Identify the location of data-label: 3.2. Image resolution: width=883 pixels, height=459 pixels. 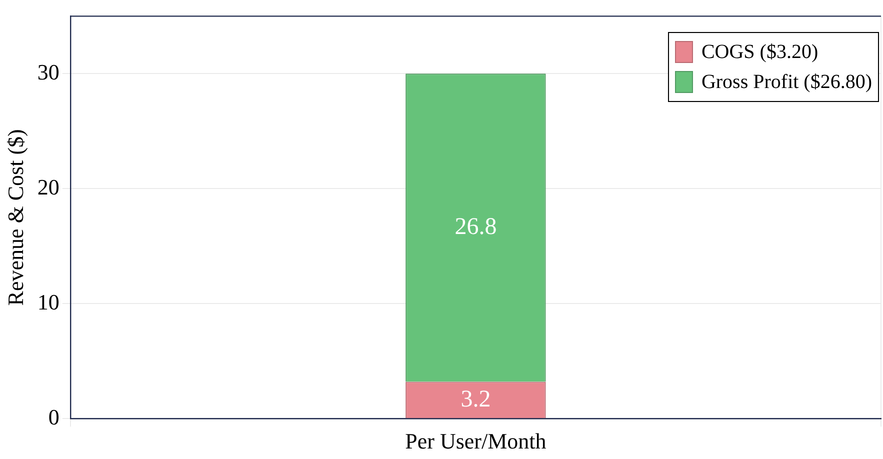
(475, 399).